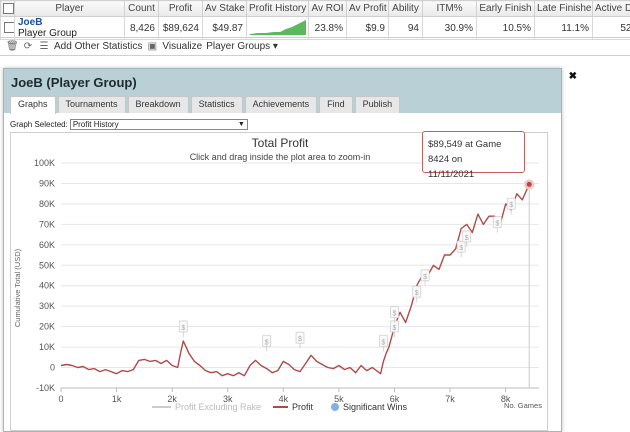 The image size is (630, 432). I want to click on refresh-icon: ⟳, so click(28, 46).